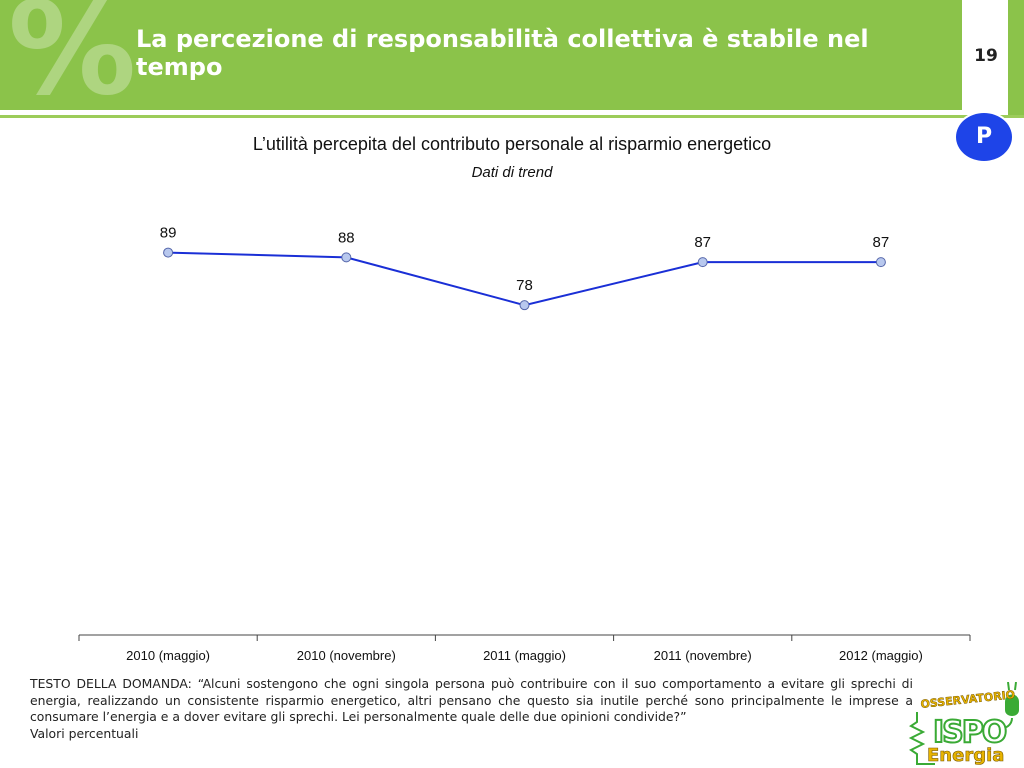 Image resolution: width=1024 pixels, height=768 pixels. What do you see at coordinates (512, 172) in the screenshot?
I see `chart-subtitle: Dati di trend` at bounding box center [512, 172].